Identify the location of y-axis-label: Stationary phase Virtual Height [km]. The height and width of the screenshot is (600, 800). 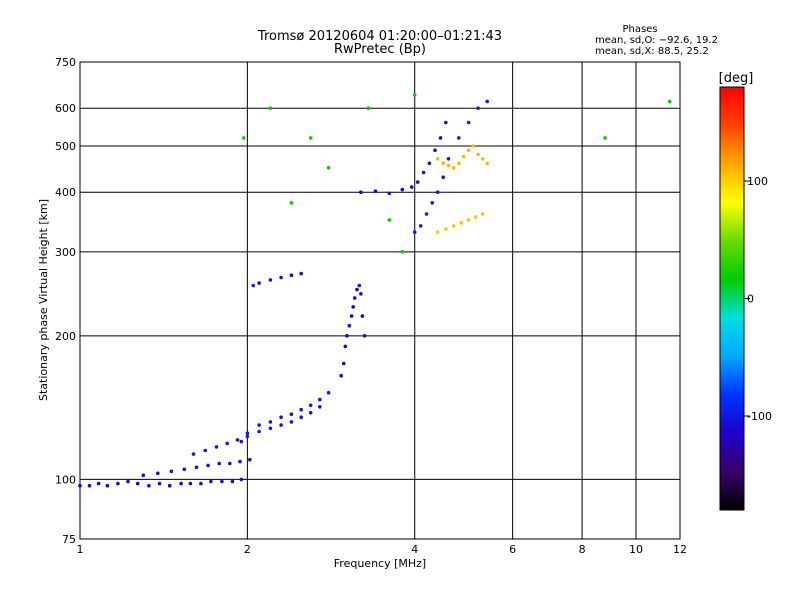
(43, 300).